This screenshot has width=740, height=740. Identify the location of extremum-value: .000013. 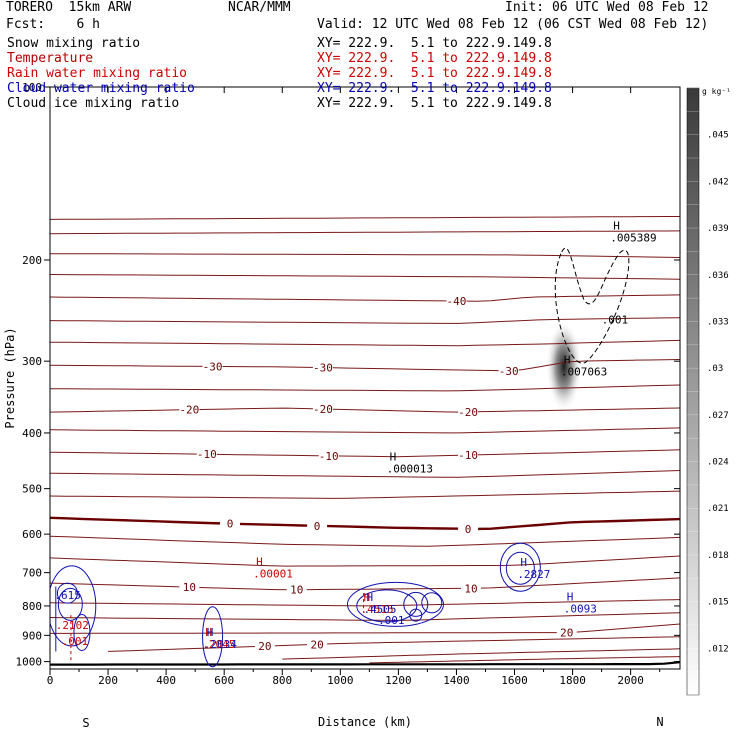
(410, 469).